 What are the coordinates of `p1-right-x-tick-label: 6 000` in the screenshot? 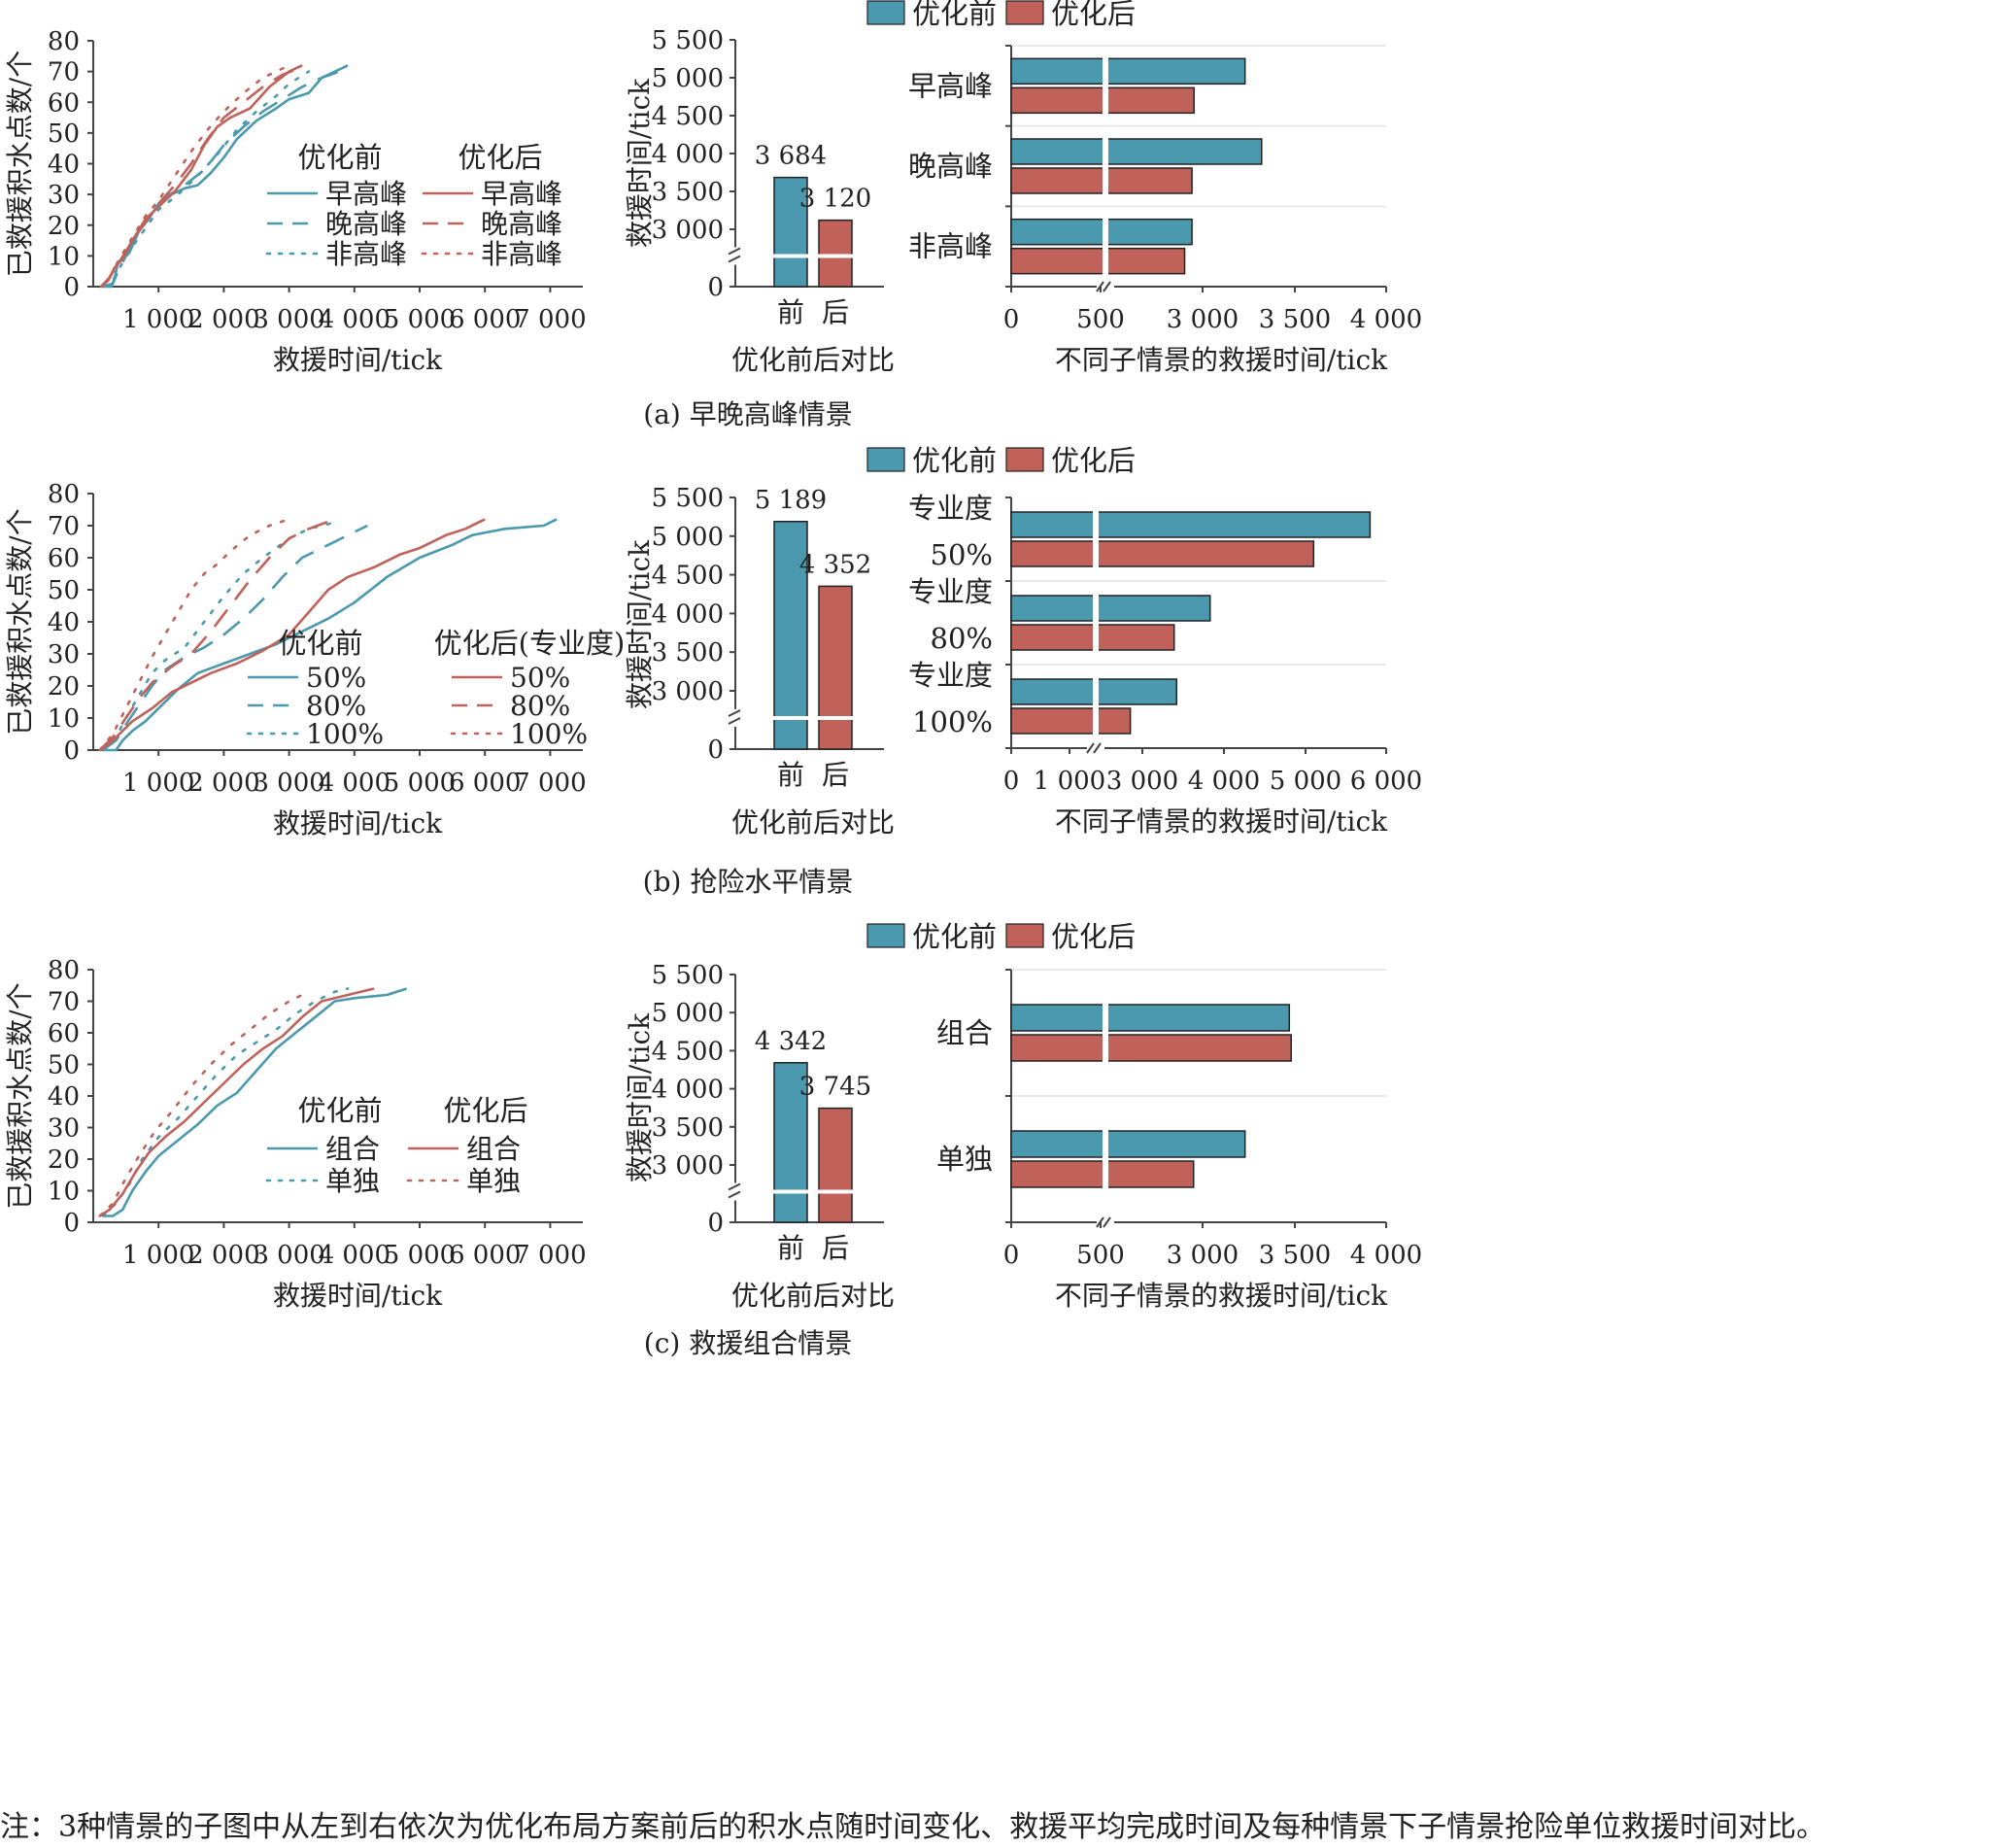 It's located at (1386, 781).